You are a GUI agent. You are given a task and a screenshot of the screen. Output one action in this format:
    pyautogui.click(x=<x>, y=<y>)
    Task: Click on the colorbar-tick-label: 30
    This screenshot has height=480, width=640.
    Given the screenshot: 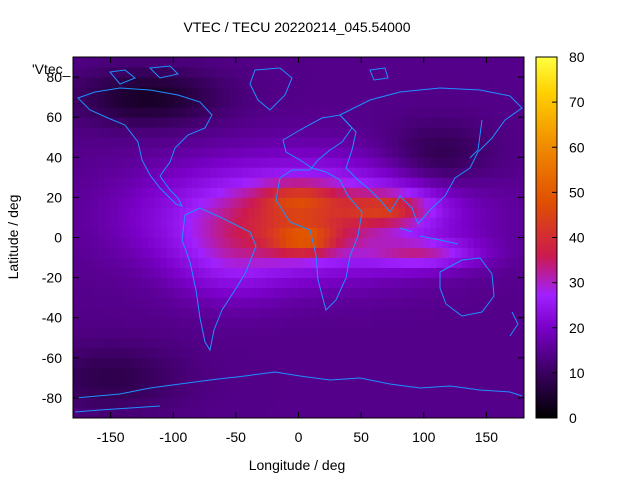 What is the action you would take?
    pyautogui.click(x=577, y=283)
    